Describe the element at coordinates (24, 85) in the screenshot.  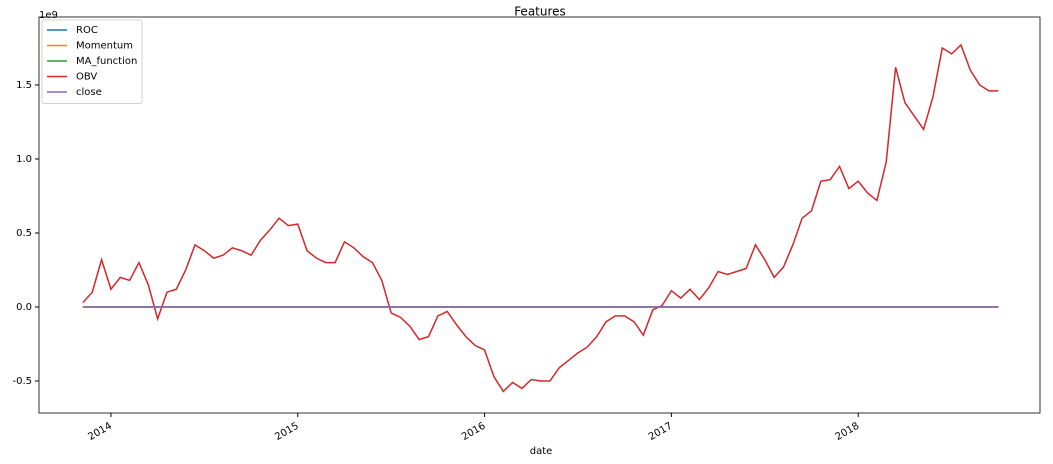
I see `y-tick-label: 1.5` at that location.